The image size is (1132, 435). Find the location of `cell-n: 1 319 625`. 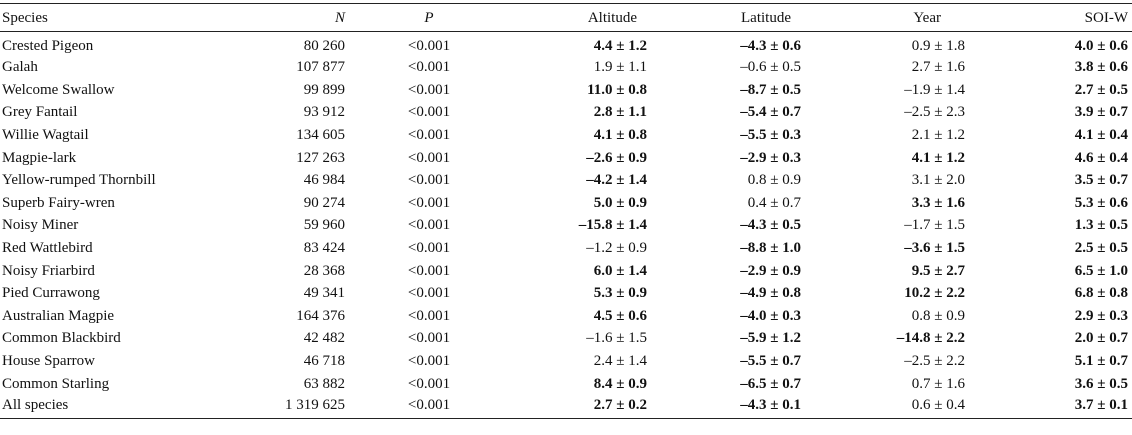

cell-n: 1 319 625 is located at coordinates (282, 406).